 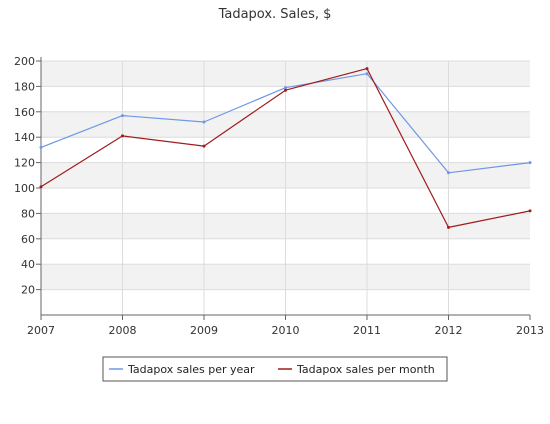 I want to click on y-tick-label: 140, so click(x=24, y=137).